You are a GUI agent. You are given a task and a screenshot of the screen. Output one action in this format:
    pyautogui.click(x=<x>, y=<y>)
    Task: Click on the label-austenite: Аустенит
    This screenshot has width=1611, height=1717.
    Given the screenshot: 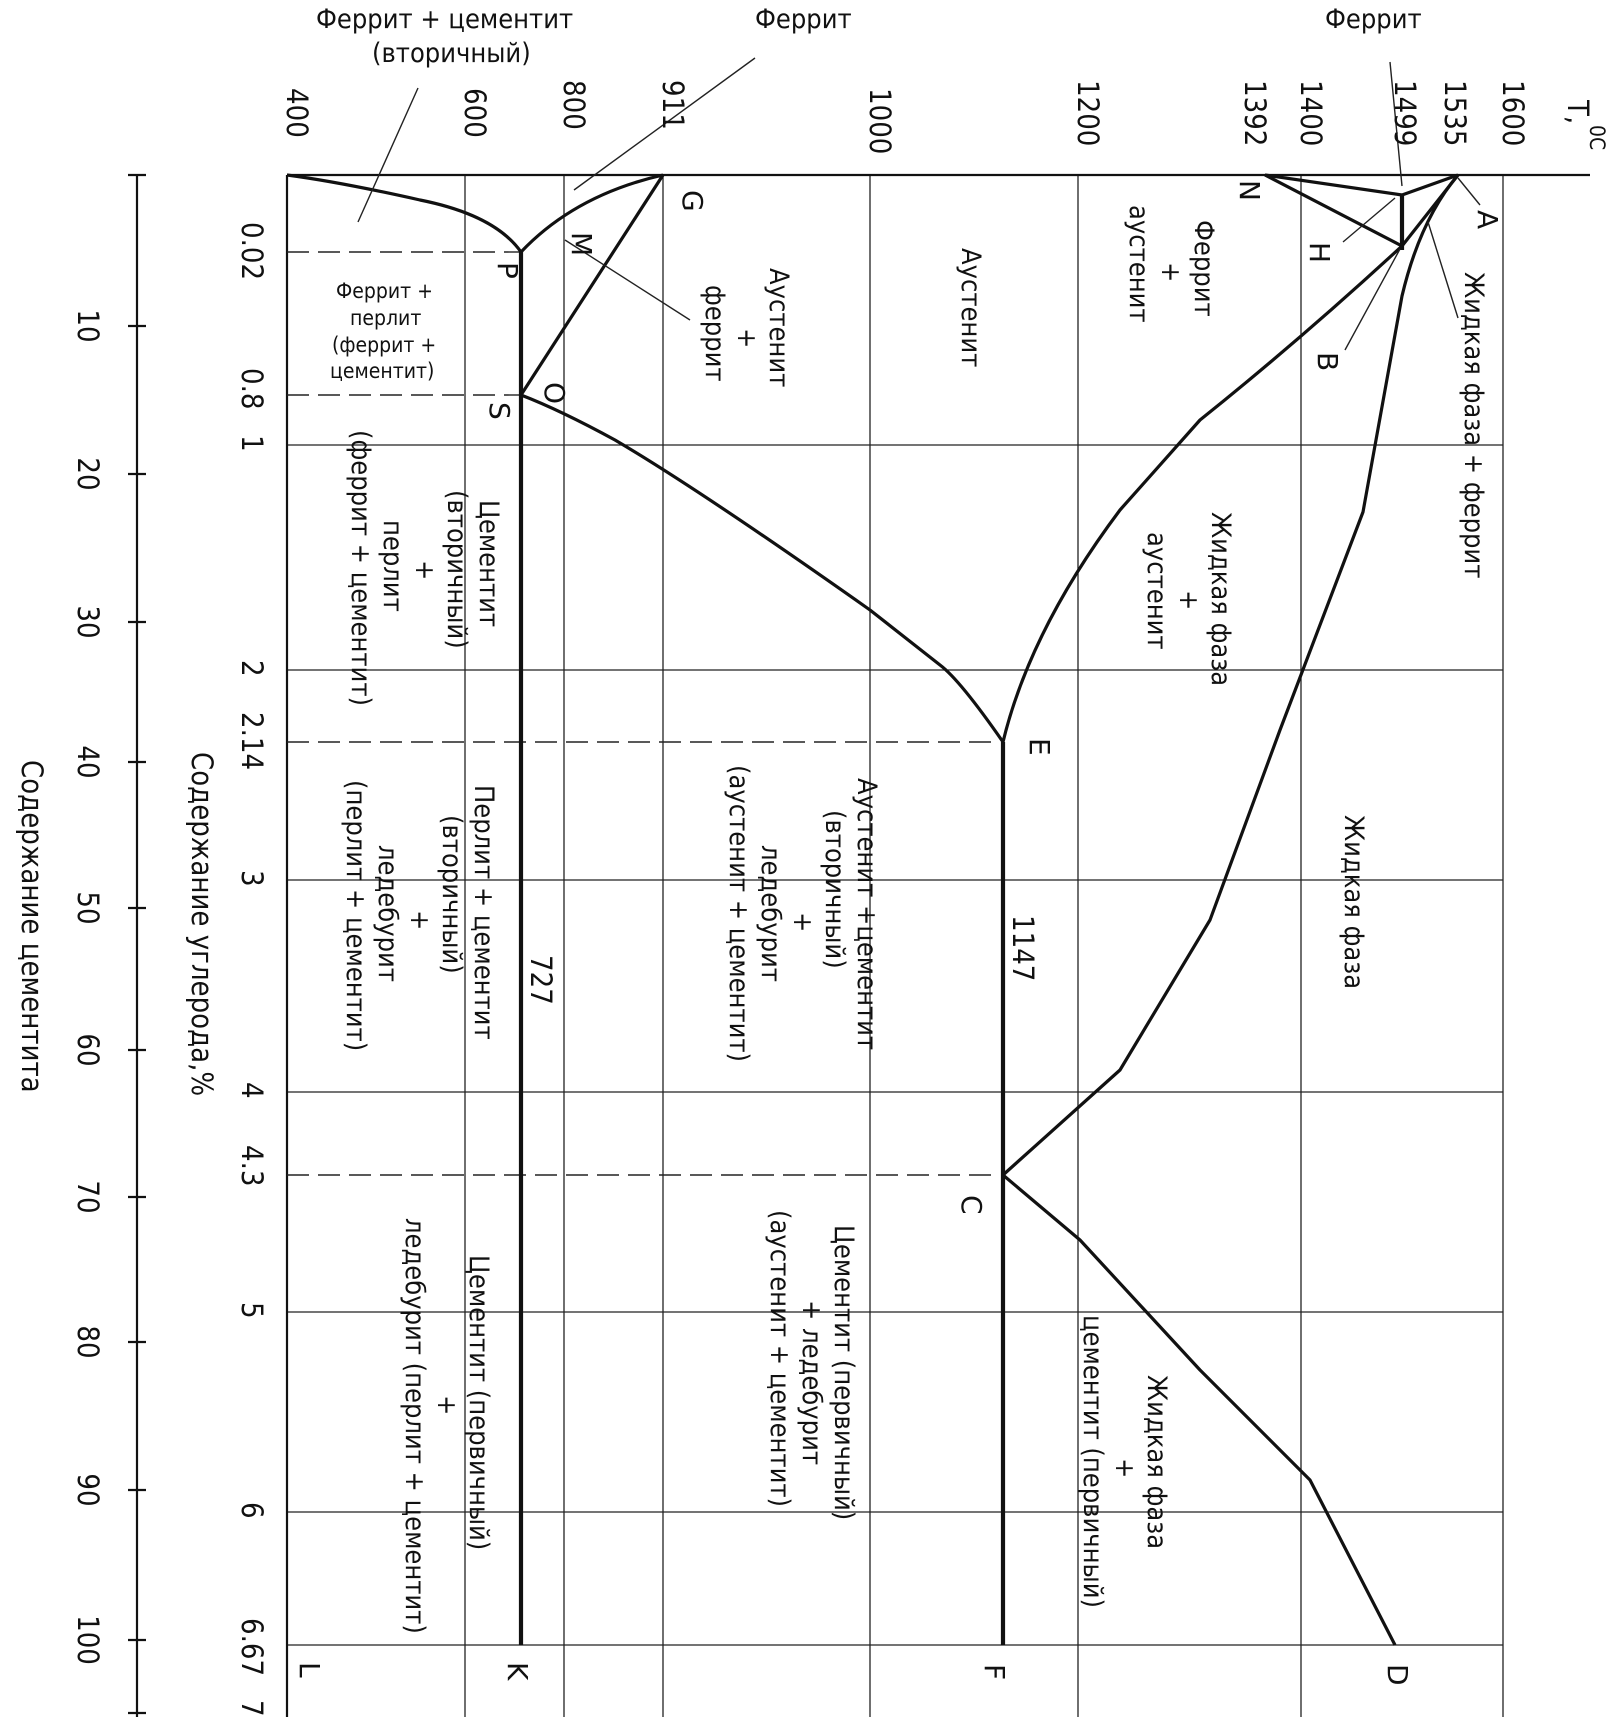 What is the action you would take?
    pyautogui.click(x=970, y=307)
    